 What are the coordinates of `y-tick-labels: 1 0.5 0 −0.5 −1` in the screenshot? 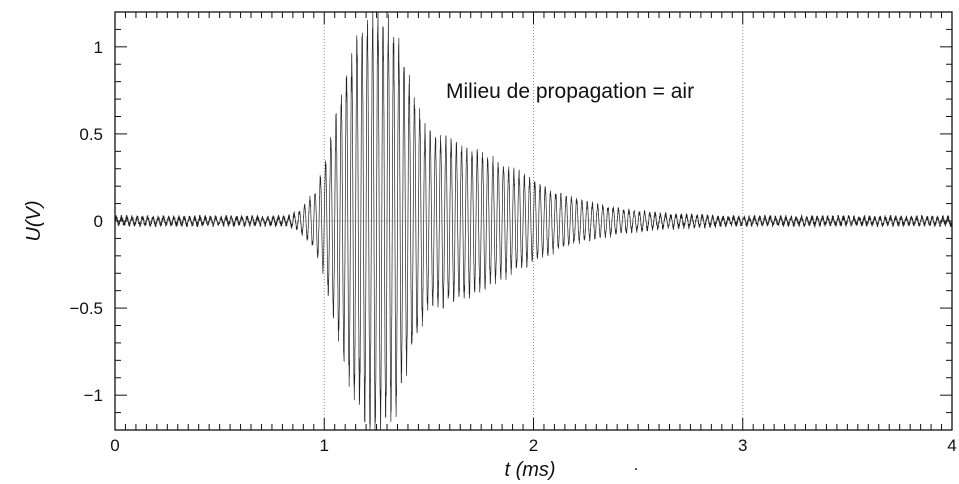 It's located at (86, 221).